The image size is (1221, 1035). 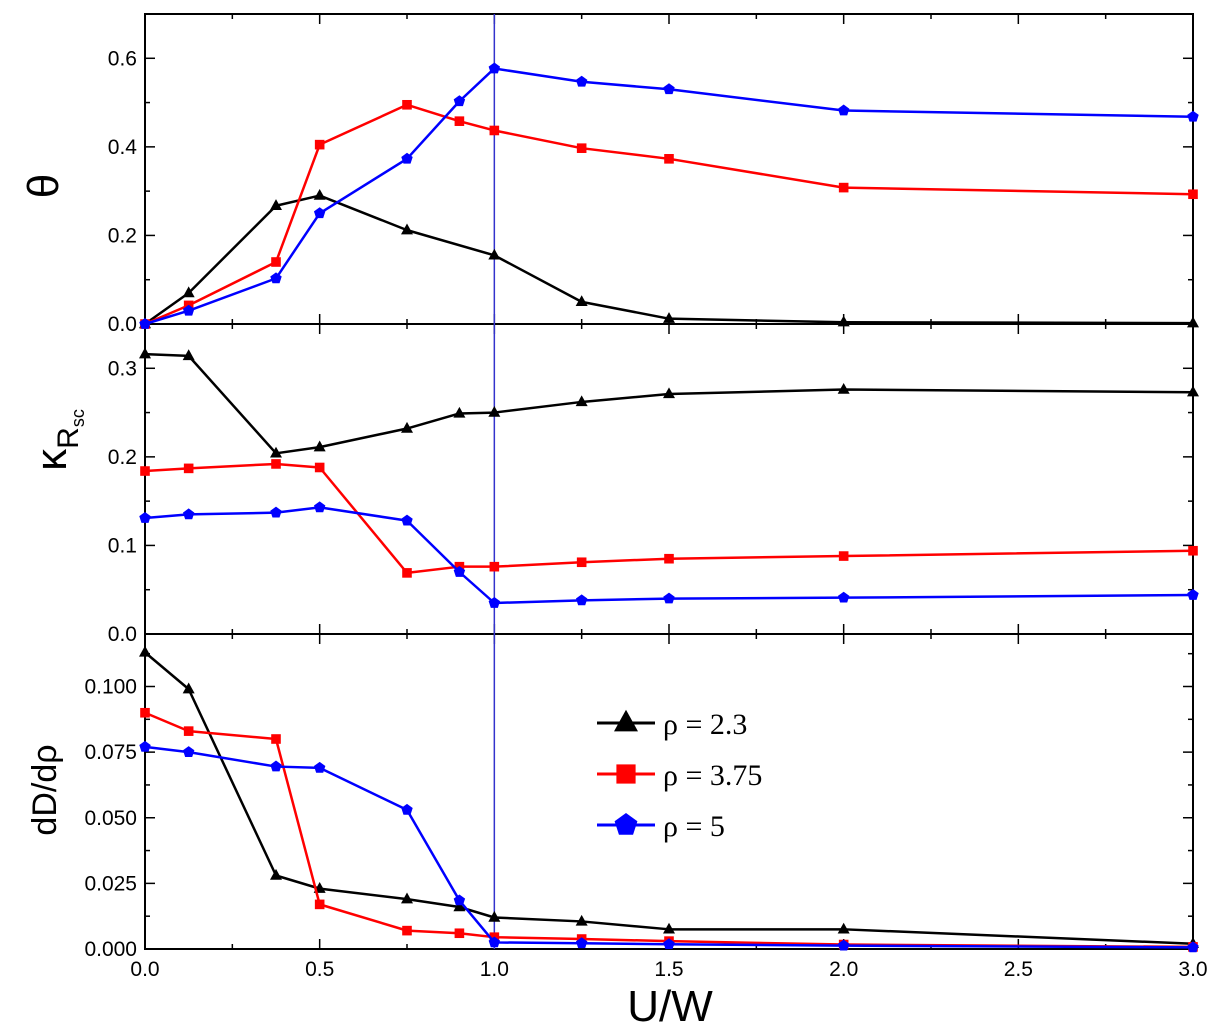 What do you see at coordinates (144, 969) in the screenshot?
I see `x-tick-label: 0.0` at bounding box center [144, 969].